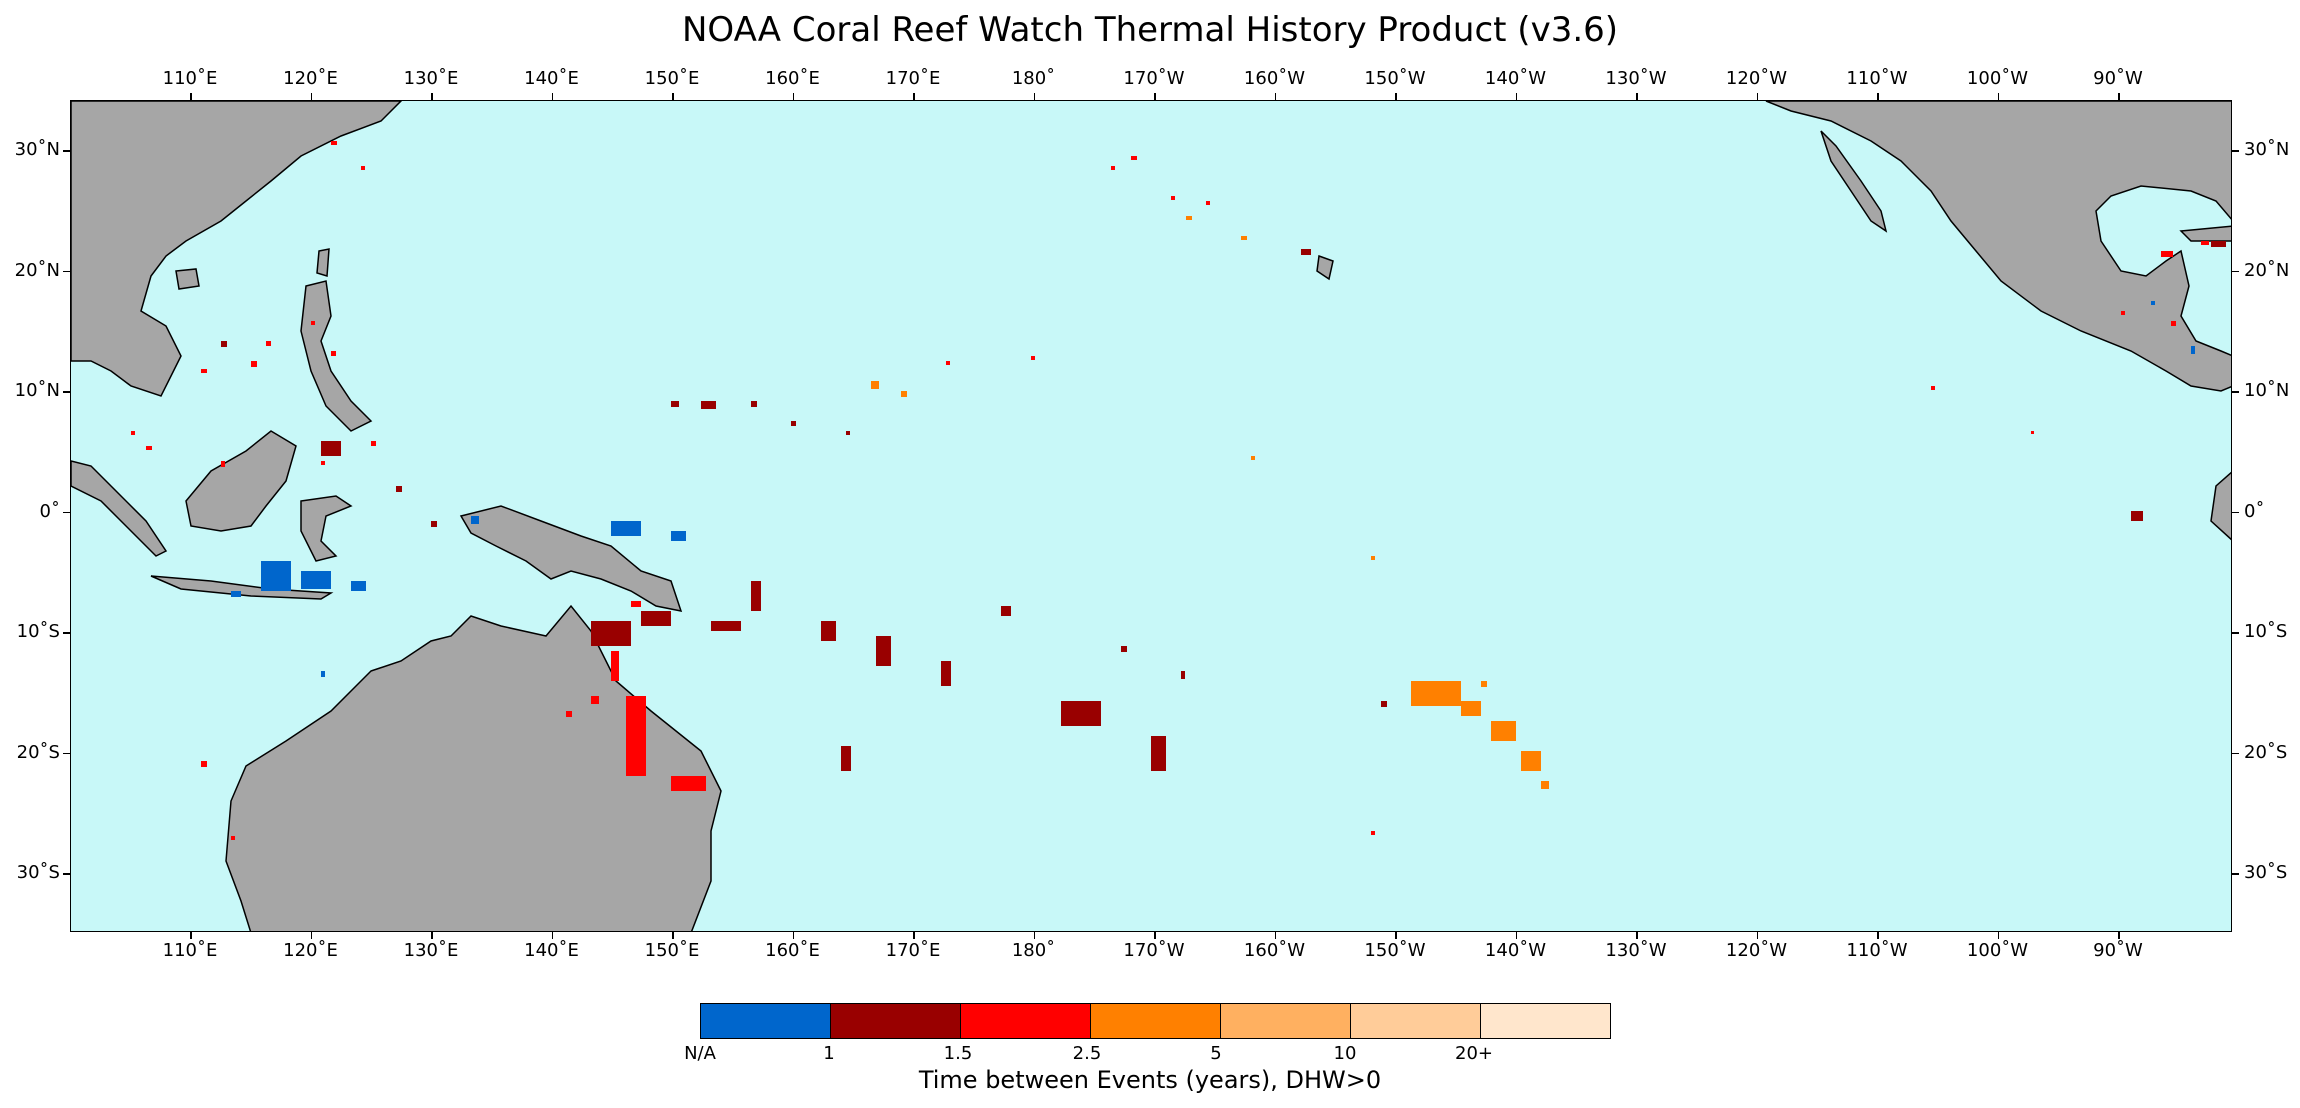  I want to click on lon-tick-top: 170˚E, so click(913, 78).